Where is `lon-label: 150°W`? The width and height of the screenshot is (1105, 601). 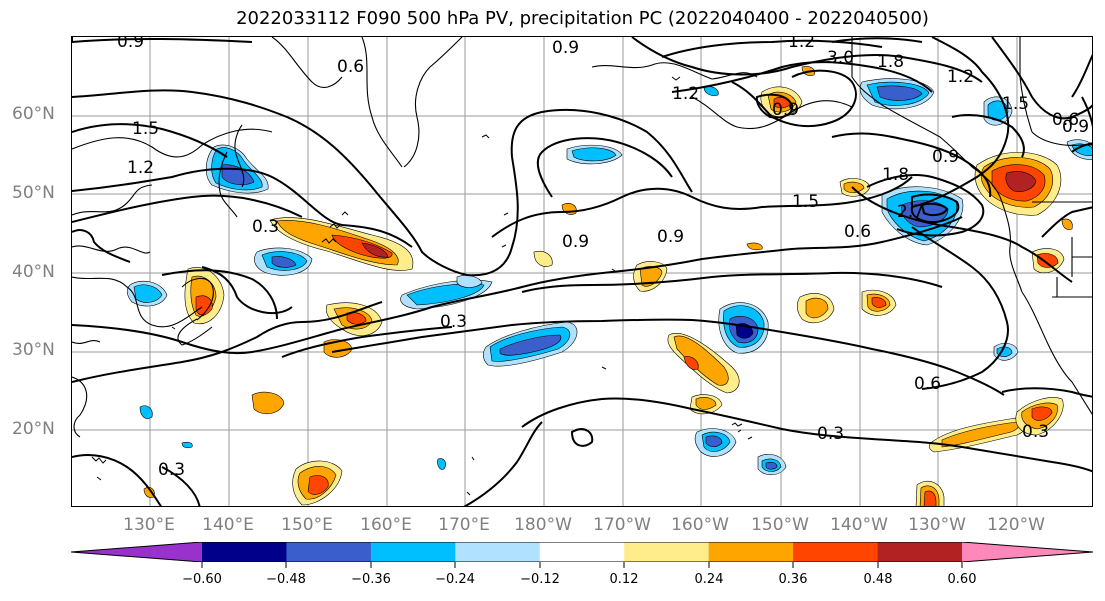
lon-label: 150°W is located at coordinates (780, 525).